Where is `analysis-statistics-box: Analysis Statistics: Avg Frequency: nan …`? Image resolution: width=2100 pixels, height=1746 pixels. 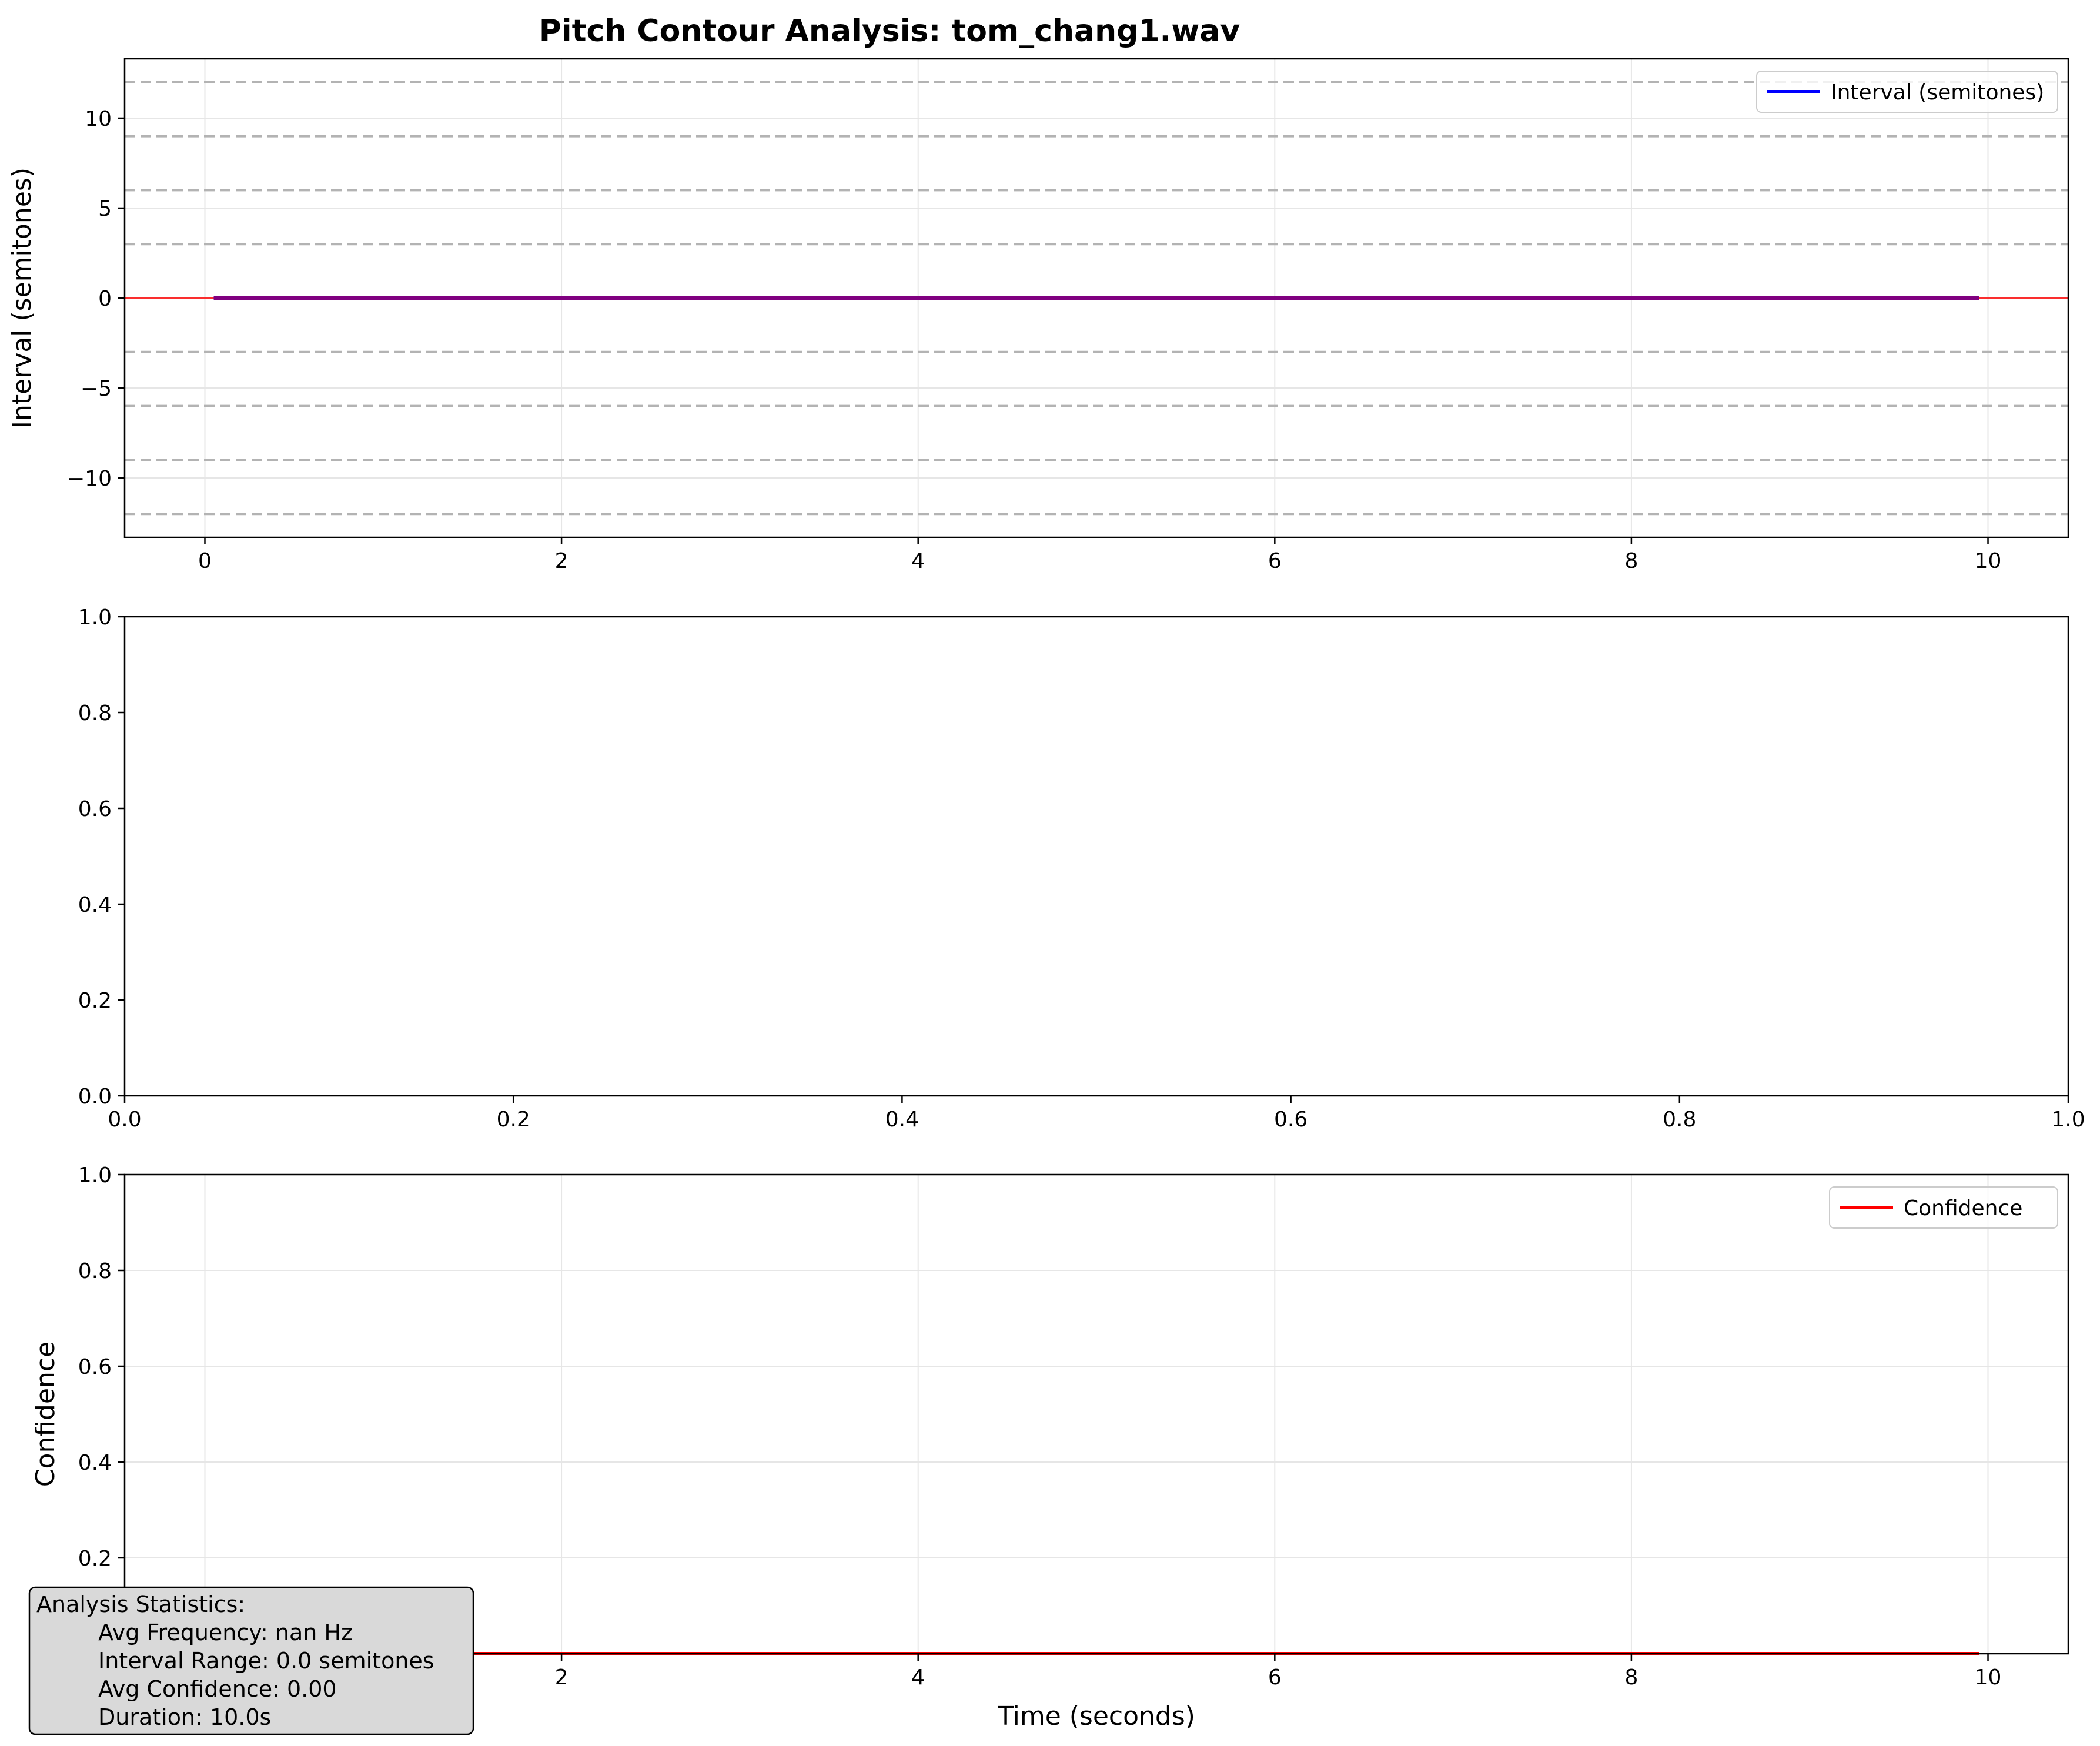
analysis-statistics-box: Analysis Statistics: Avg Frequency: nan … is located at coordinates (251, 1660).